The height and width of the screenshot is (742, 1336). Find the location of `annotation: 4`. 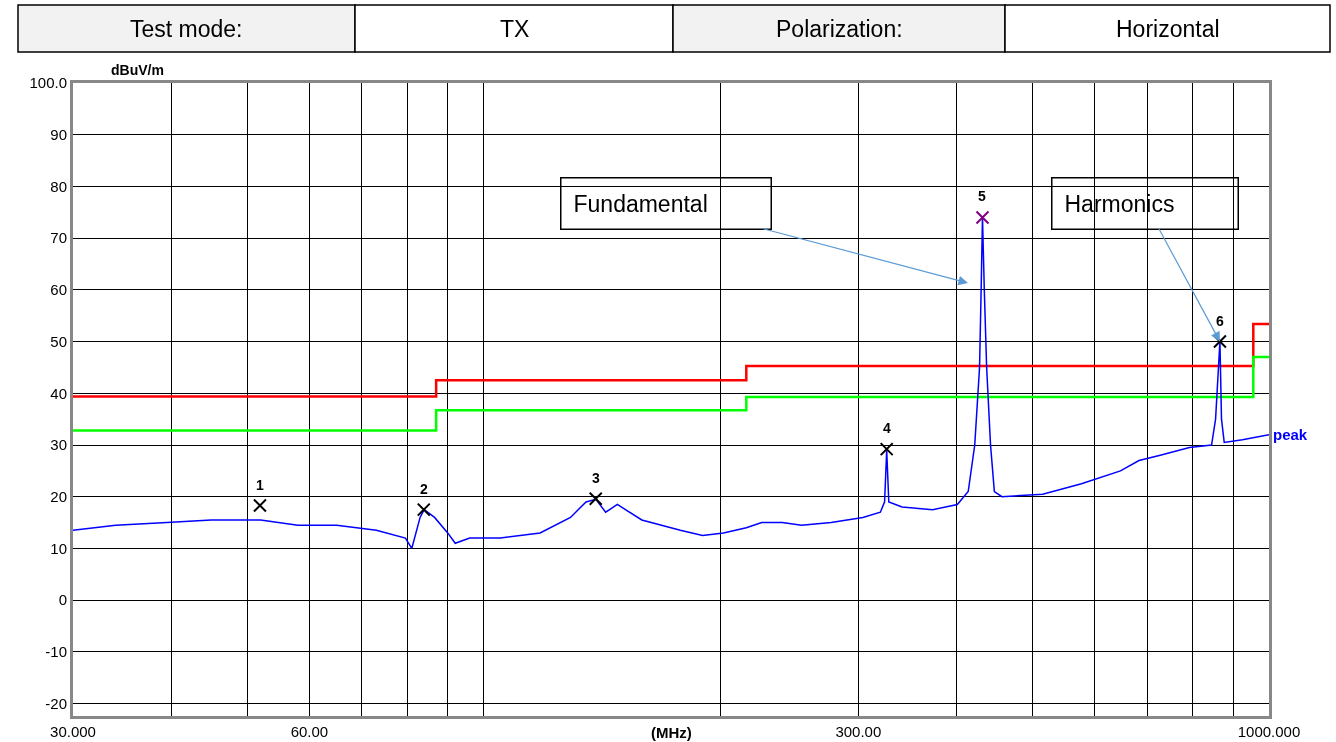

annotation: 4 is located at coordinates (887, 428).